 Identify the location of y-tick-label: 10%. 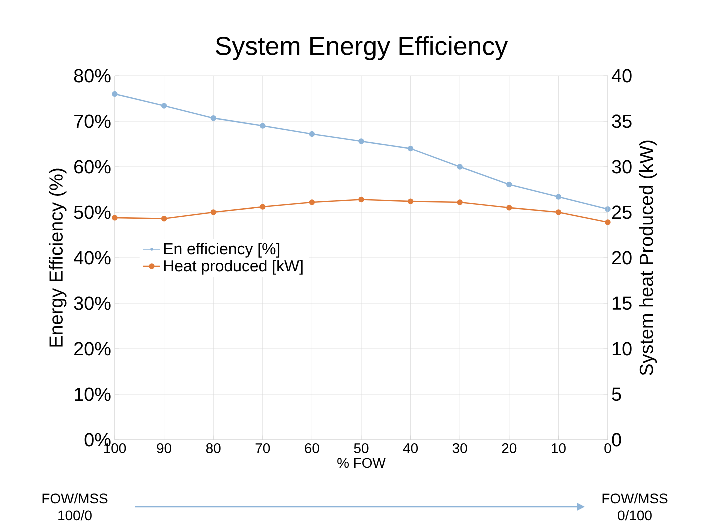
(93, 395).